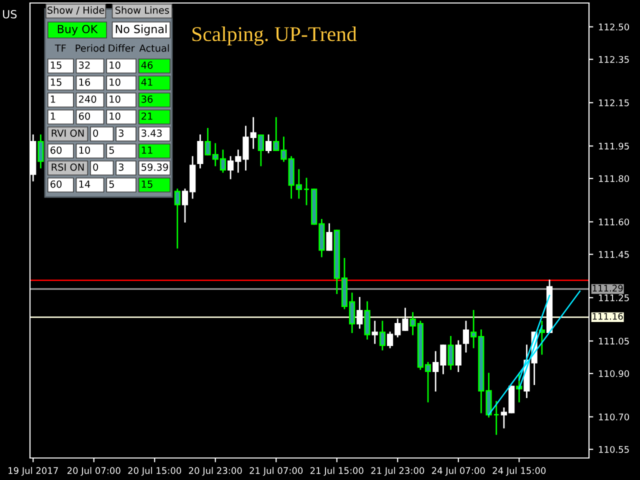 The height and width of the screenshot is (480, 640). What do you see at coordinates (614, 254) in the screenshot?
I see `y-tick-label: 111.45` at bounding box center [614, 254].